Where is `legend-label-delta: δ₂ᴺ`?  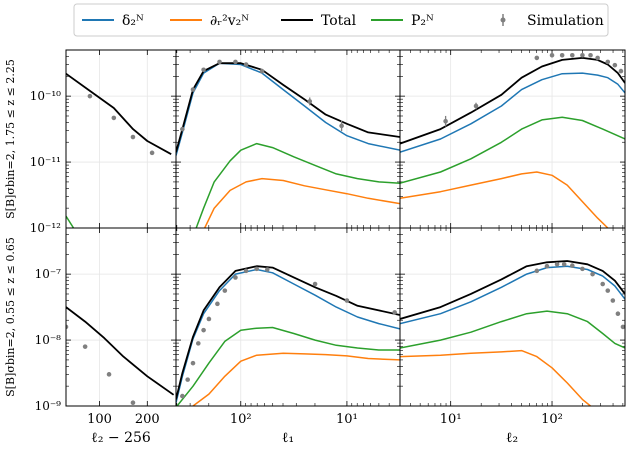 legend-label-delta: δ₂ᴺ is located at coordinates (133, 21).